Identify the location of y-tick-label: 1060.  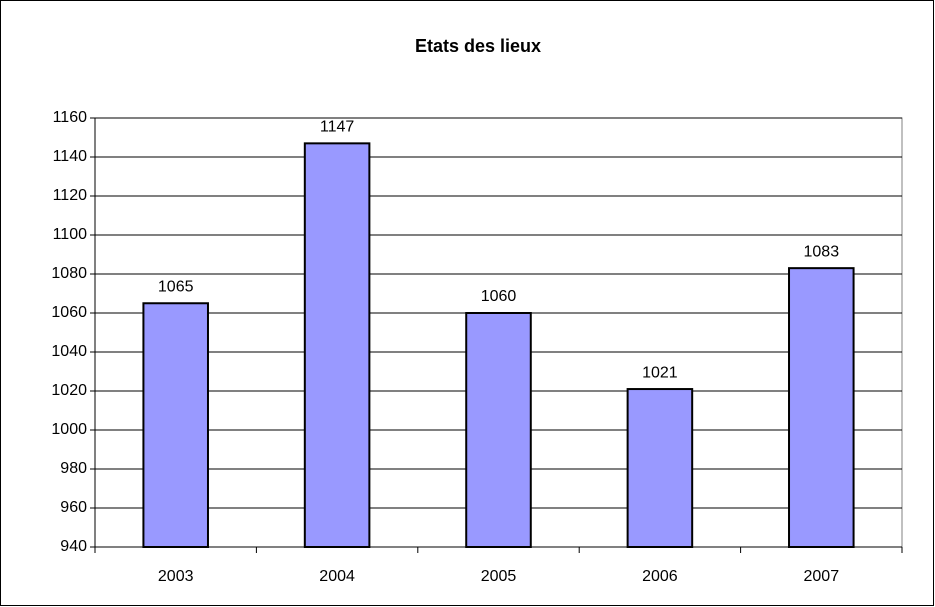
(69, 312).